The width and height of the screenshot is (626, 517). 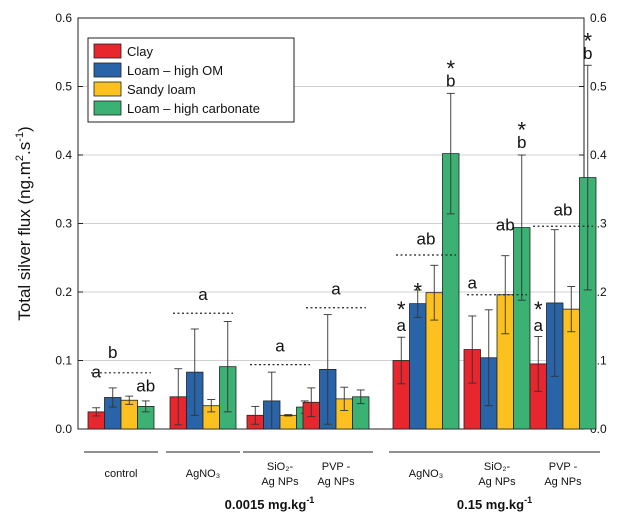 What do you see at coordinates (63, 429) in the screenshot?
I see `y-tick-label-left: 0.0` at bounding box center [63, 429].